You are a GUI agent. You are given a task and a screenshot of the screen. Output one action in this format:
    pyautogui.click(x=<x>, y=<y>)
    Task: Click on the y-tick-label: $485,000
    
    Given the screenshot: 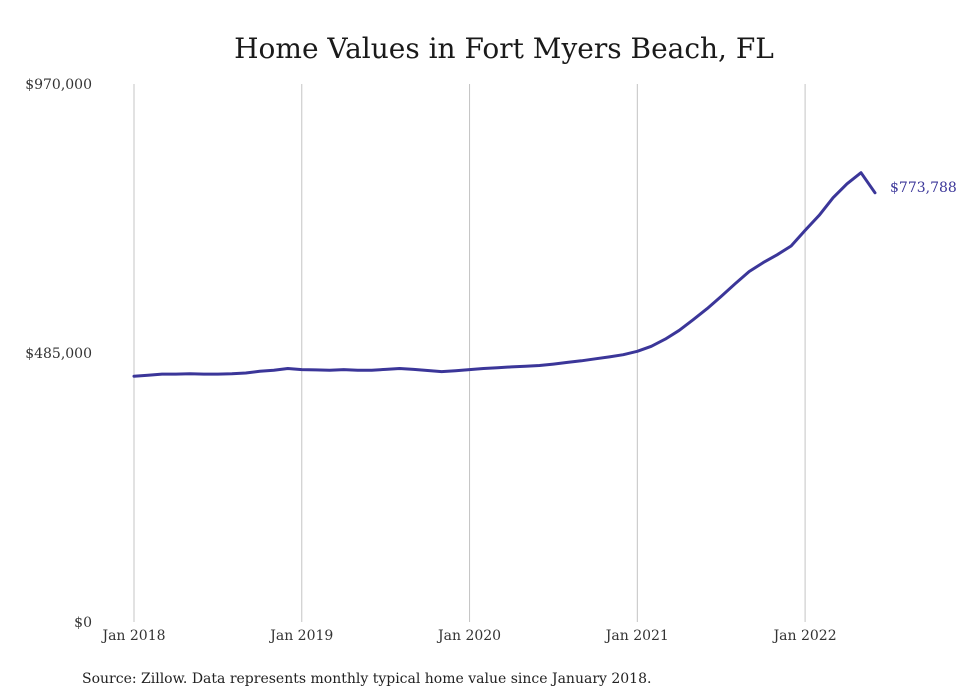 What is the action you would take?
    pyautogui.click(x=58, y=354)
    